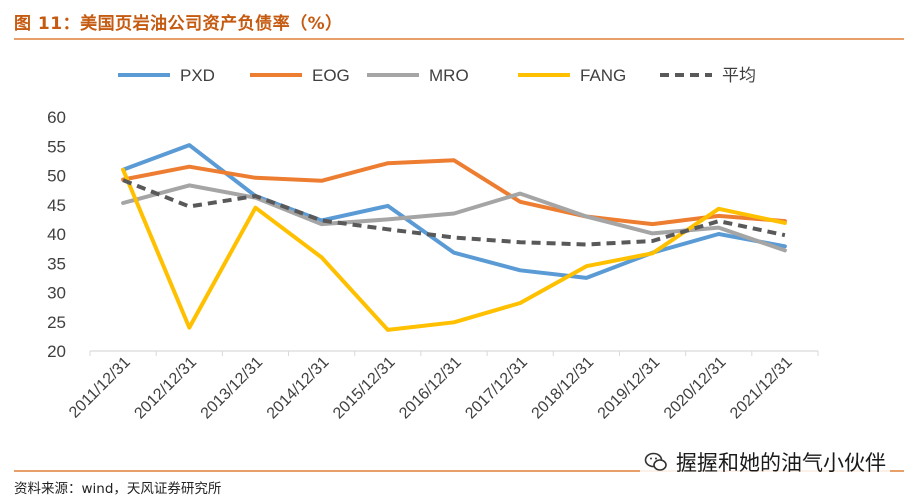 The image size is (918, 500). What do you see at coordinates (629, 388) in the screenshot?
I see `x-tick-label: 2019/12/31` at bounding box center [629, 388].